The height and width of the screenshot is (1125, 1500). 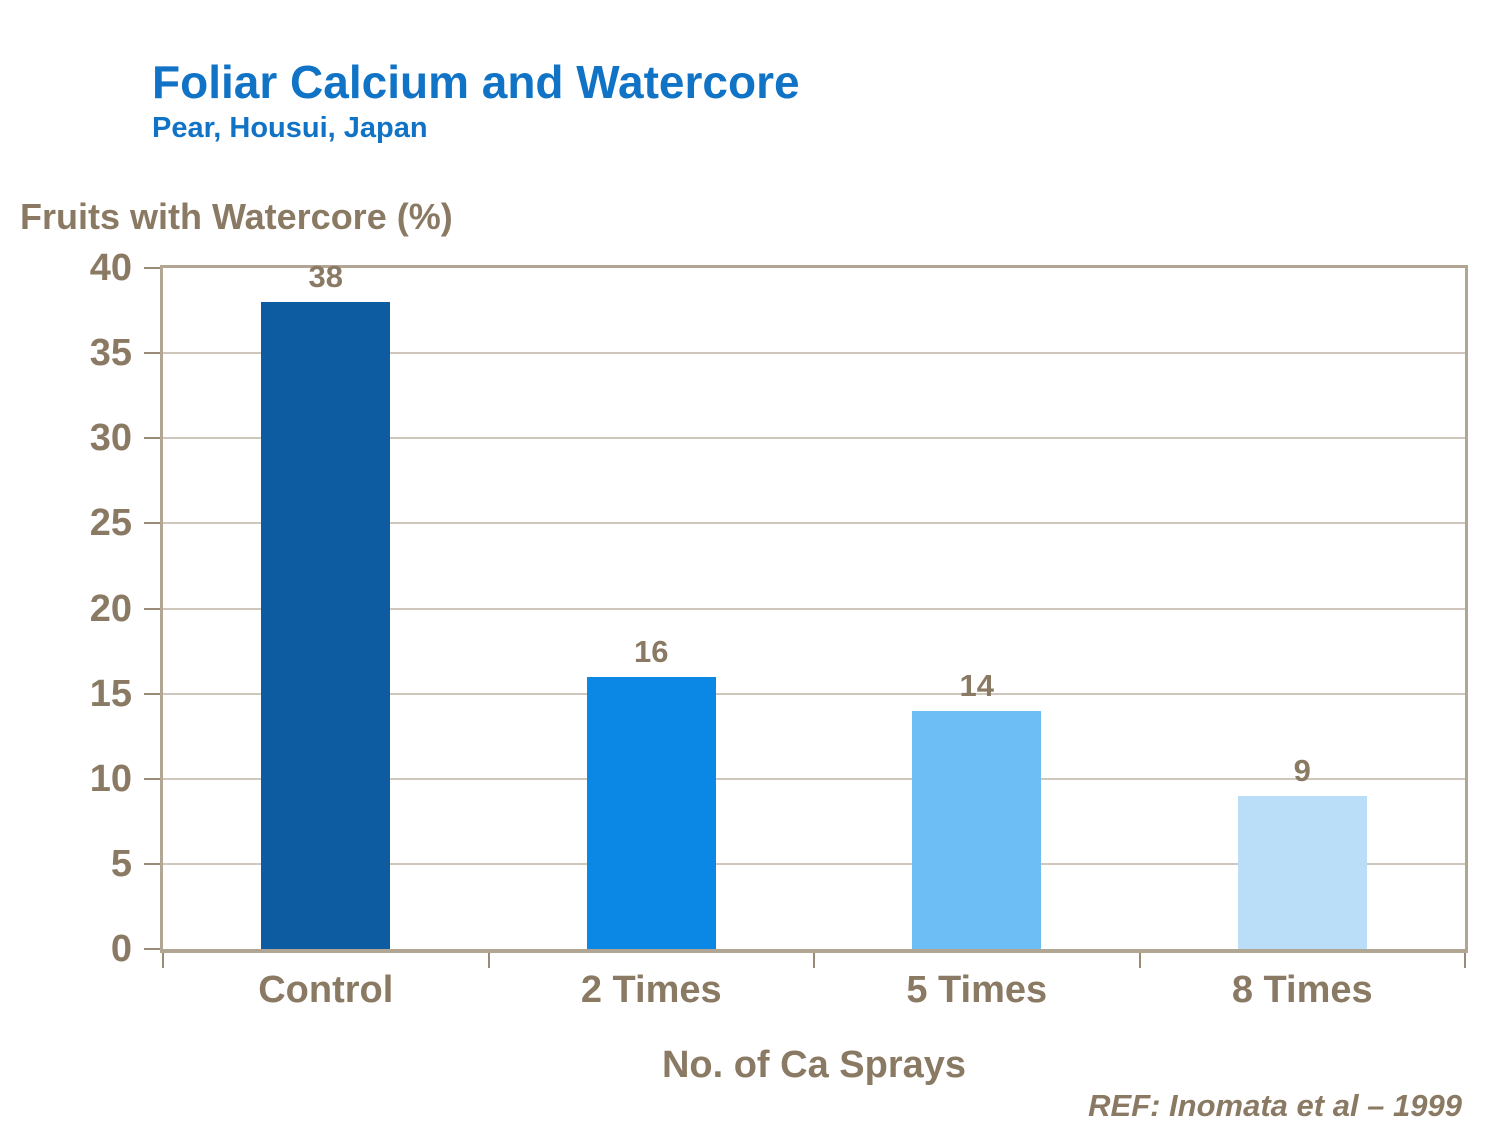 What do you see at coordinates (110, 438) in the screenshot?
I see `y-axis-label-30: 30` at bounding box center [110, 438].